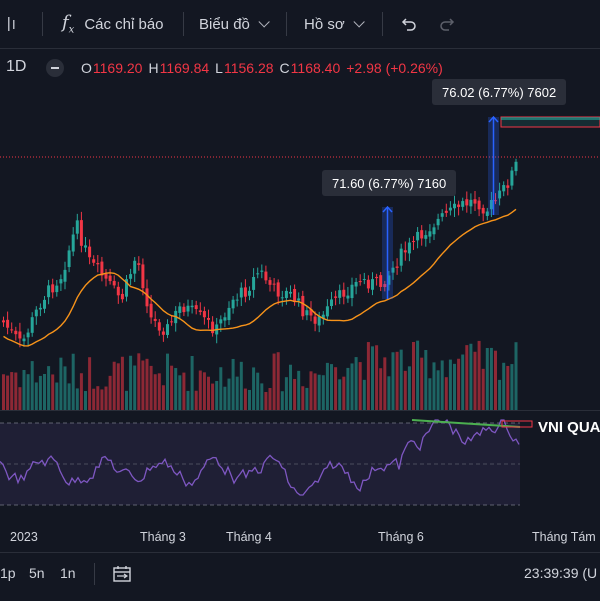  What do you see at coordinates (300, 410) in the screenshot?
I see `pane-separator` at bounding box center [300, 410].